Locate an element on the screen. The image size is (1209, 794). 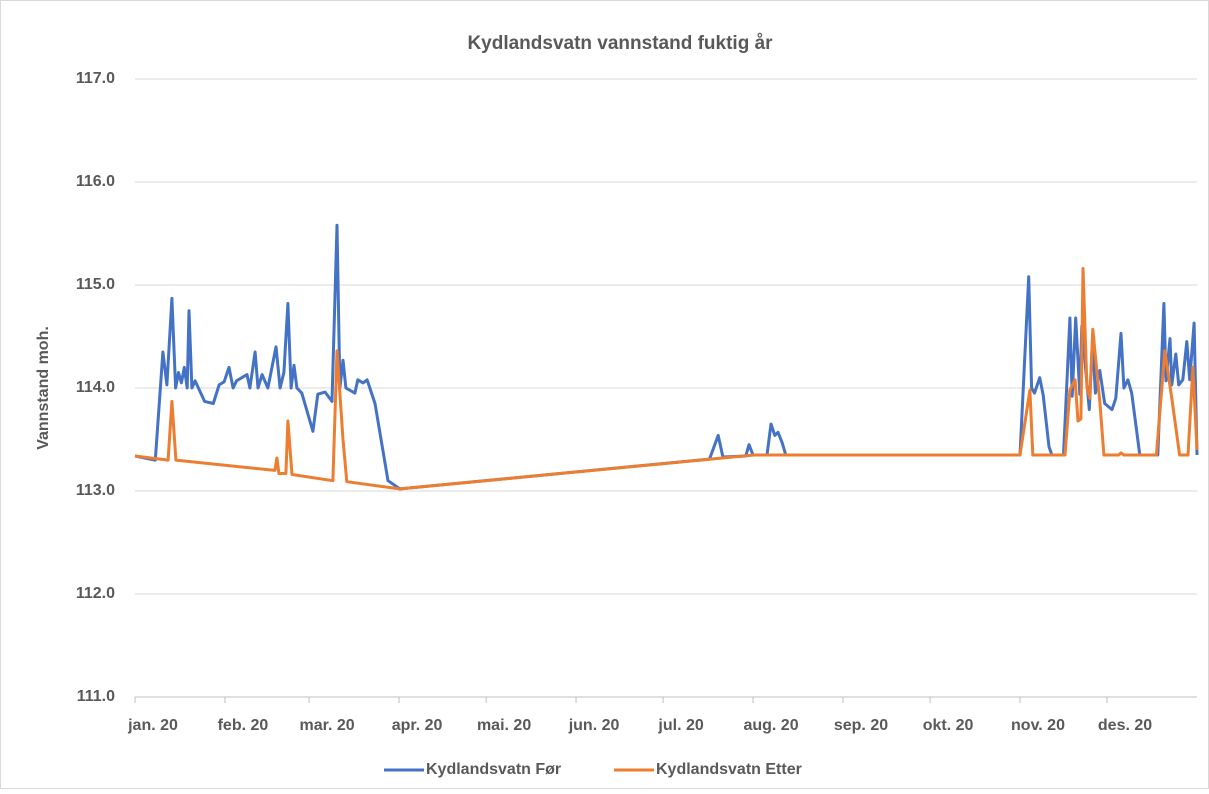
y-tick-label: 114.0 is located at coordinates (95, 387).